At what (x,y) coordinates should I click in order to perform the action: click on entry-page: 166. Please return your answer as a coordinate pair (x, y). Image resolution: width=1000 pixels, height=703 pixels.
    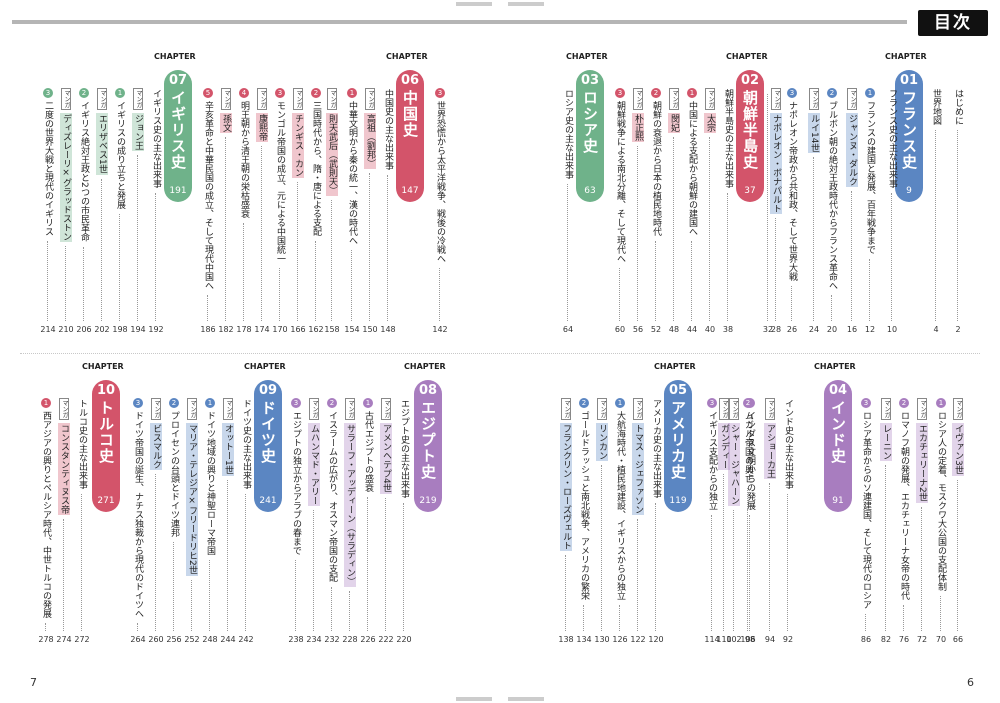
    Looking at the image, I should click on (298, 329).